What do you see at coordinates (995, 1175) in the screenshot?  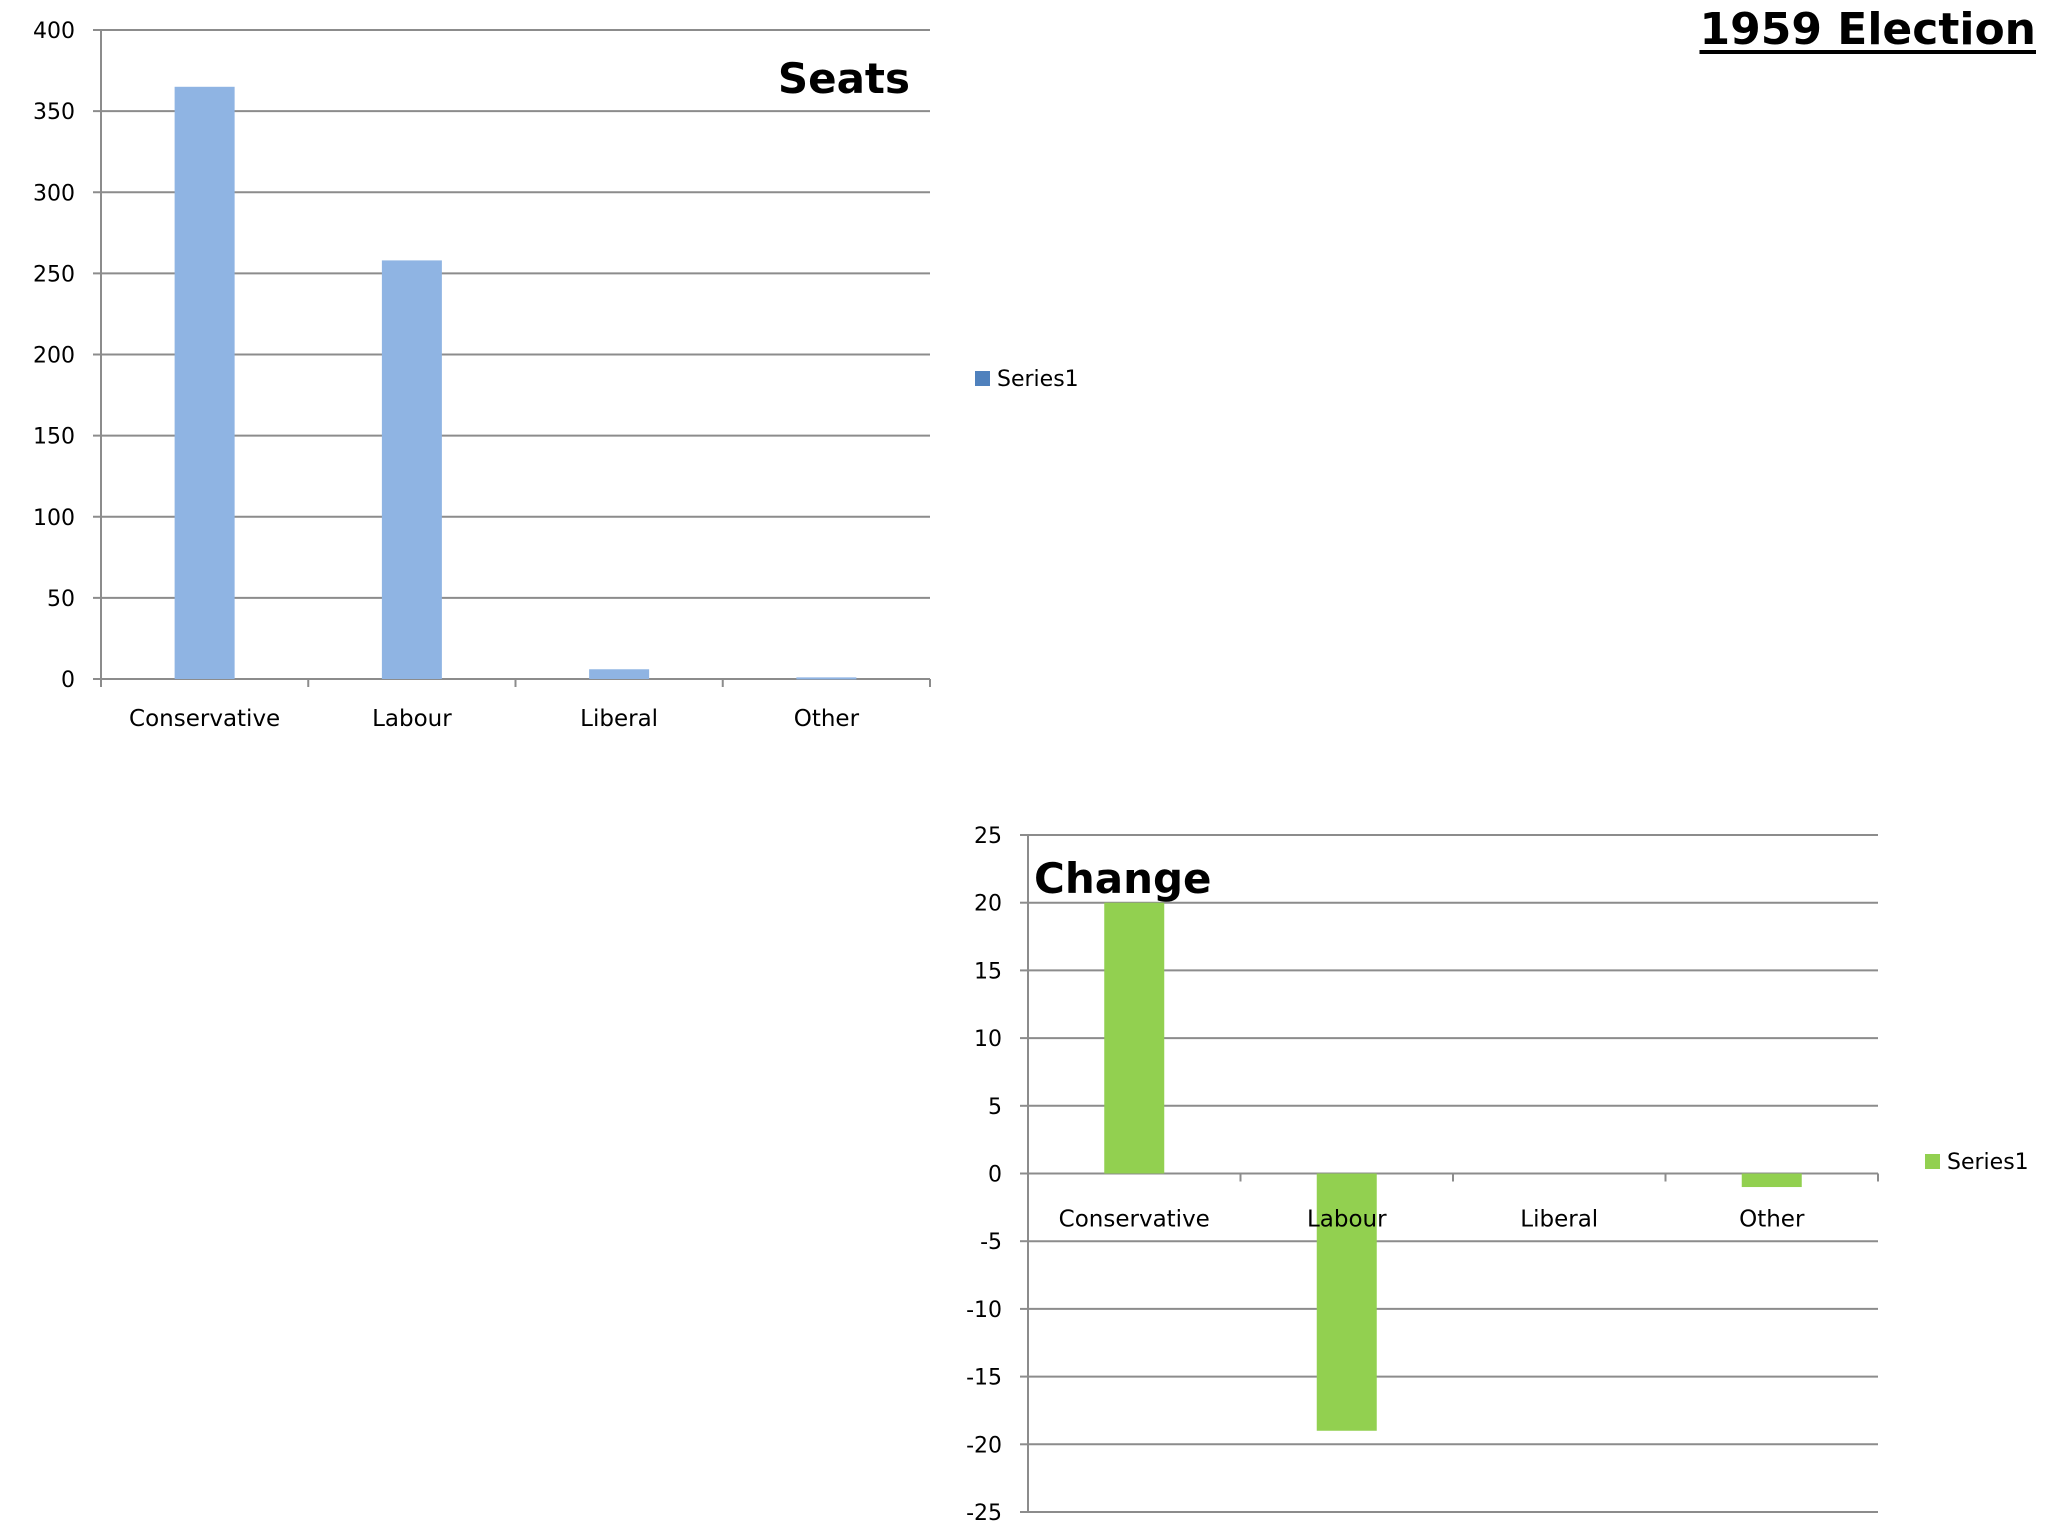 I see `change-y-tick-label: 0` at bounding box center [995, 1175].